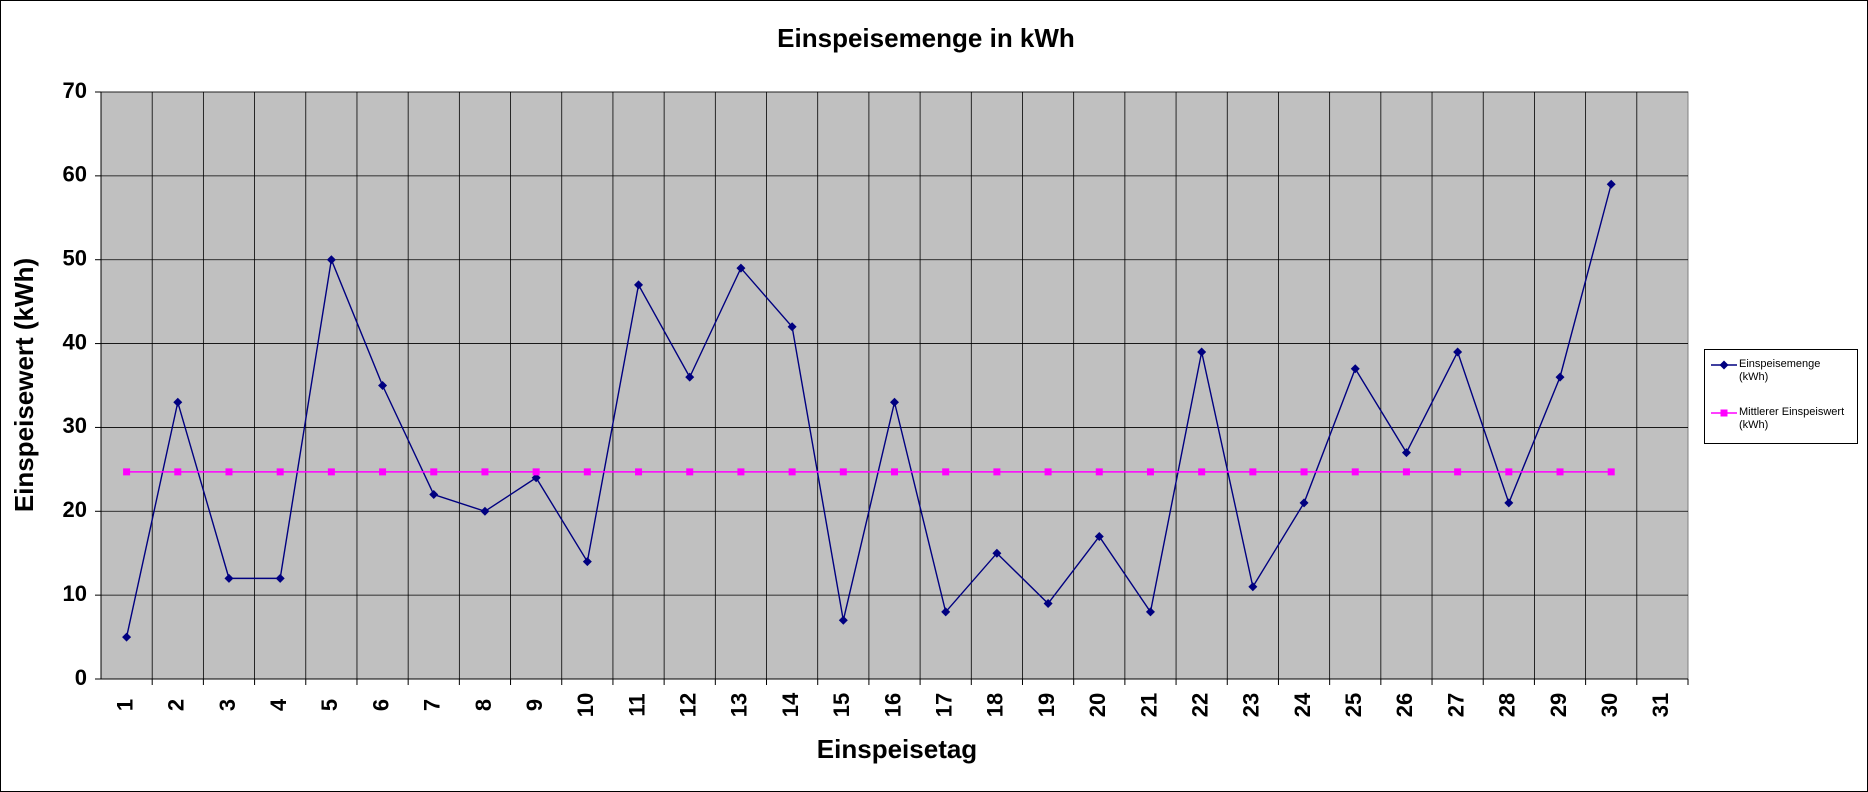 This screenshot has width=1868, height=792. I want to click on x-tick-label: 15, so click(841, 705).